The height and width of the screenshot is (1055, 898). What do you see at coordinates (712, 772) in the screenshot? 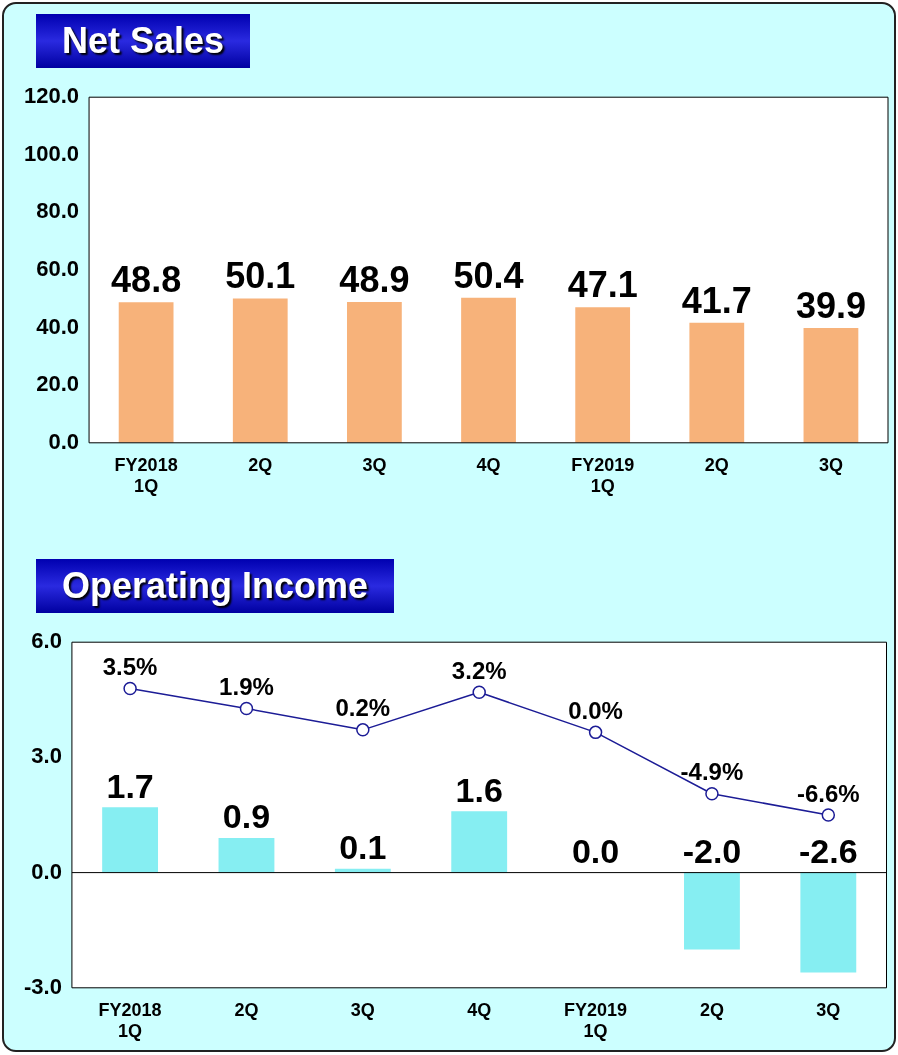
I see `data-label: -4.9%` at bounding box center [712, 772].